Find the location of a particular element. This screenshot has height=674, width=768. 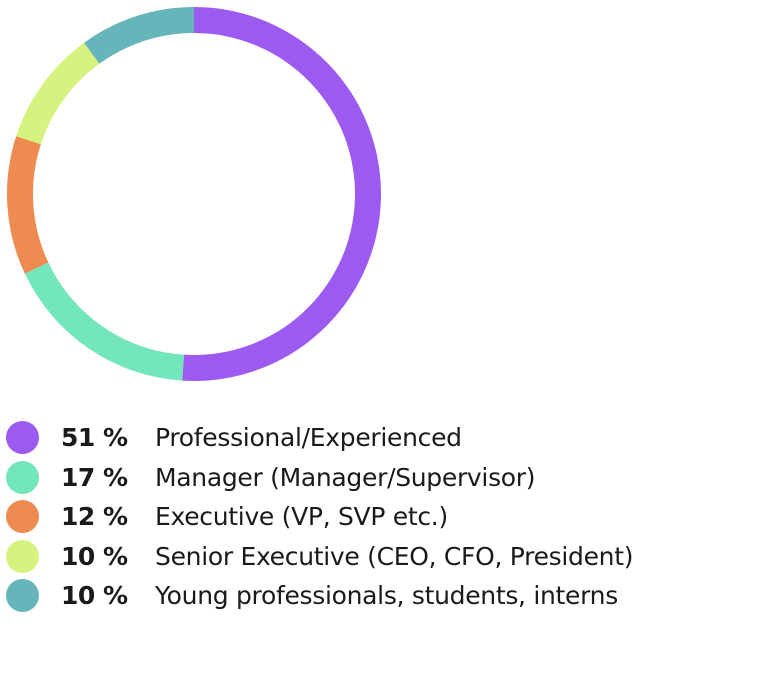

legend-item: 51 % Professional/Experienced is located at coordinates (319, 438).